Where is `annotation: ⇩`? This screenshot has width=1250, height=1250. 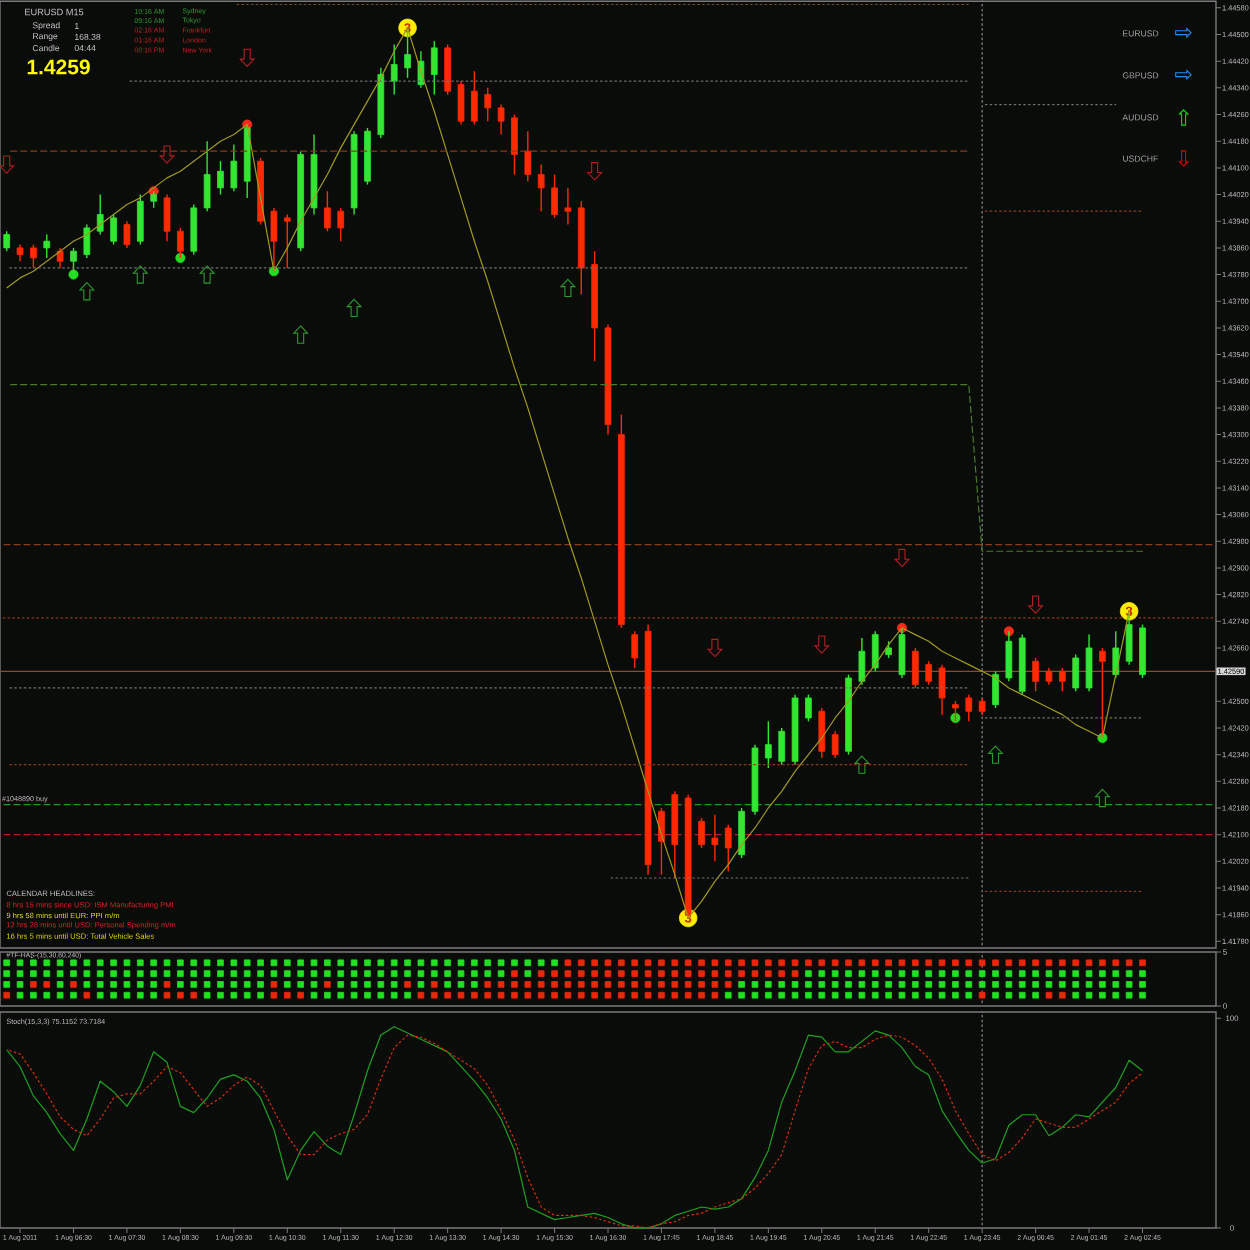 annotation: ⇩ is located at coordinates (1184, 158).